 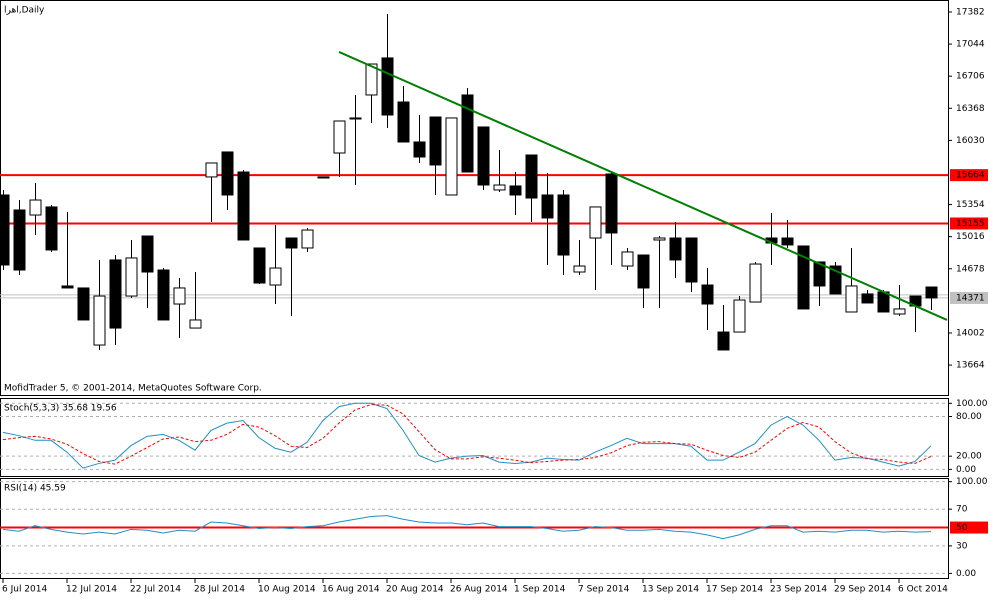 What do you see at coordinates (91, 590) in the screenshot?
I see `x-tick-label: 12 Jul 2014` at bounding box center [91, 590].